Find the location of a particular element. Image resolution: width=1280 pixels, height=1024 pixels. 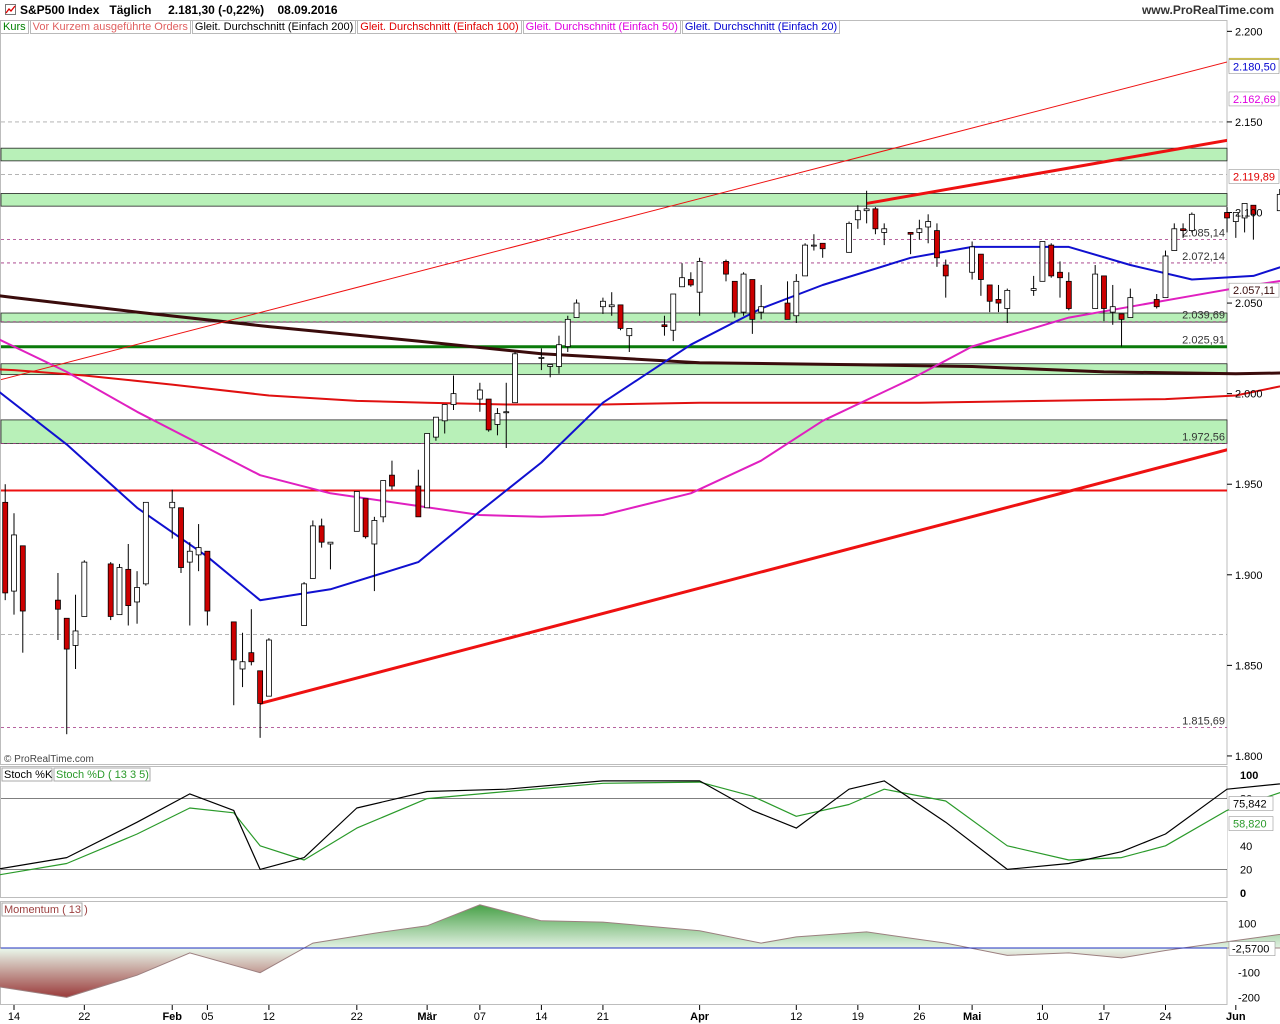

legend-item-1: Vor Kurzem ausgeführte Orders is located at coordinates (110, 27).